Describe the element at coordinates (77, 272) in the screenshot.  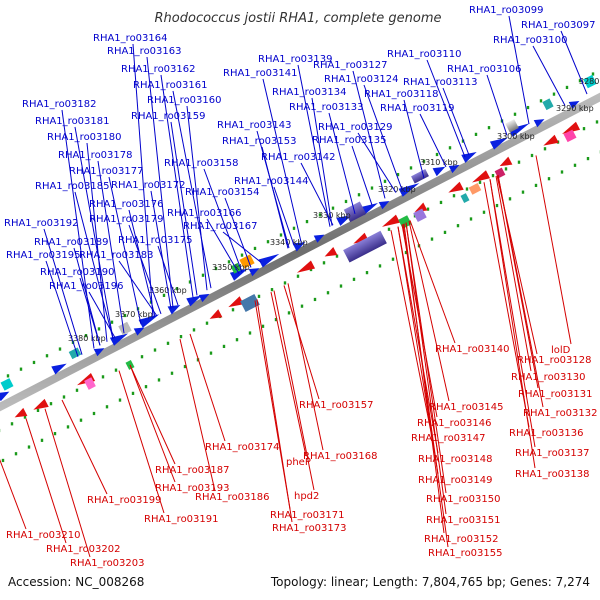
I see `gene-label: RHA1_ro03190` at that location.